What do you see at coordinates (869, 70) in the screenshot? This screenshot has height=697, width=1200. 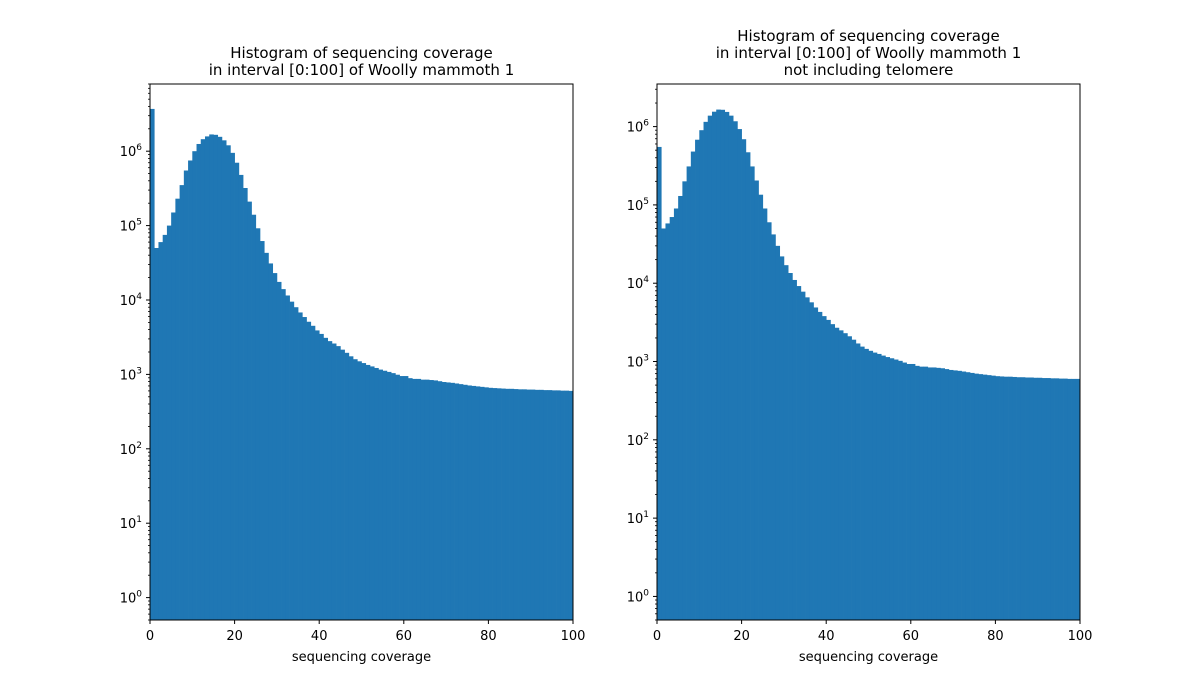 I see `chart-title-line: not including telomere` at bounding box center [869, 70].